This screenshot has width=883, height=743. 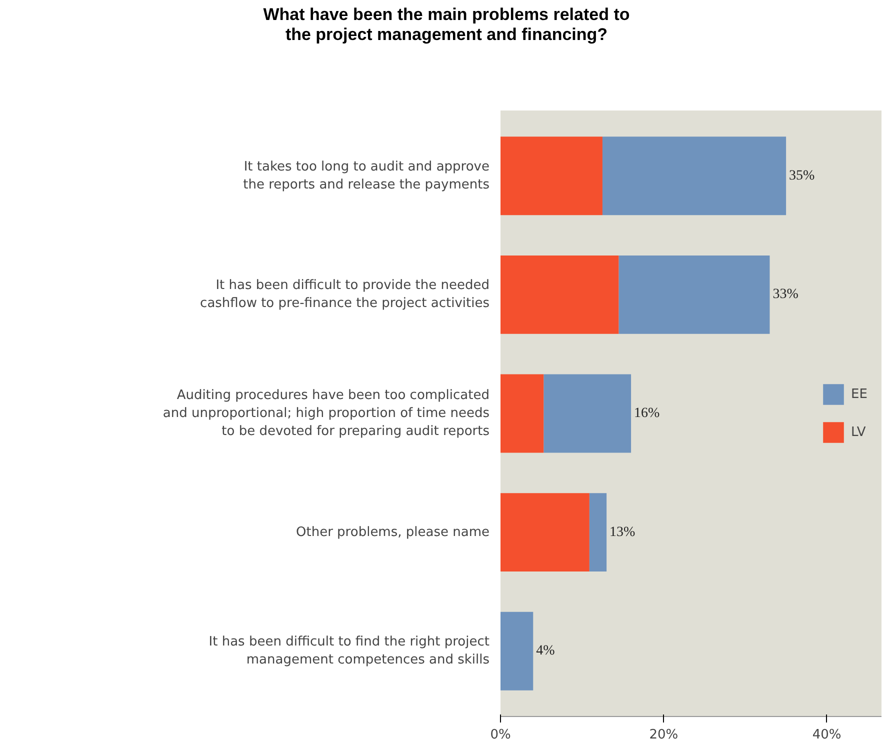 What do you see at coordinates (623, 532) in the screenshot?
I see `total-label: 13%` at bounding box center [623, 532].